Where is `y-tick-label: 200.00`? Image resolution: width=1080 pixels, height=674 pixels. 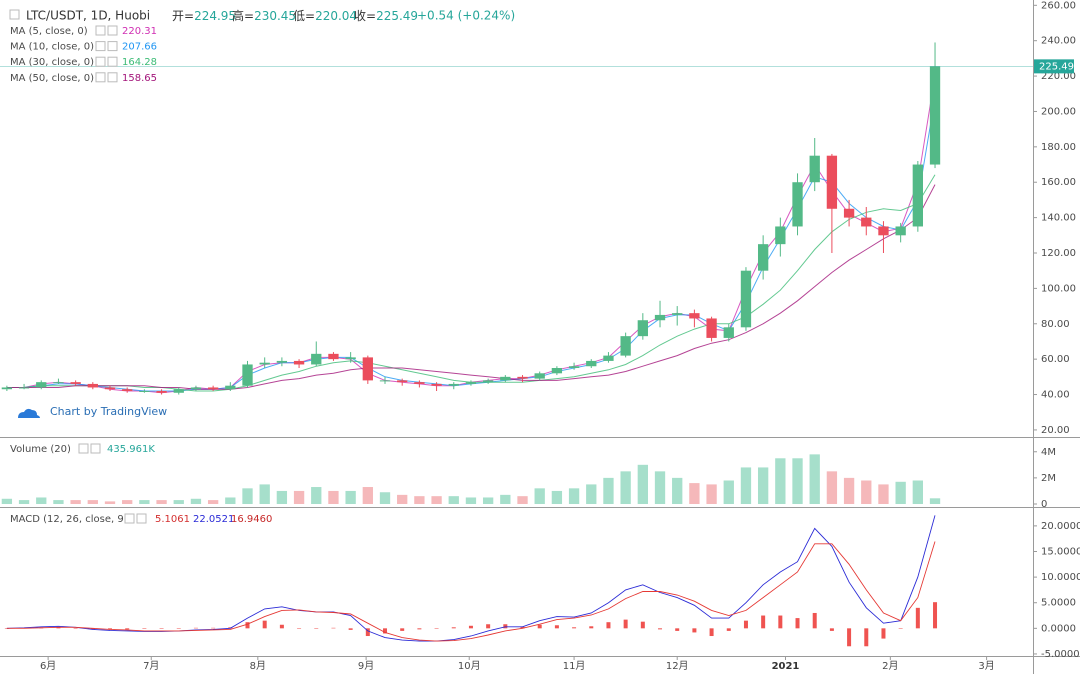
y-tick-label: 200.00 is located at coordinates (1058, 111).